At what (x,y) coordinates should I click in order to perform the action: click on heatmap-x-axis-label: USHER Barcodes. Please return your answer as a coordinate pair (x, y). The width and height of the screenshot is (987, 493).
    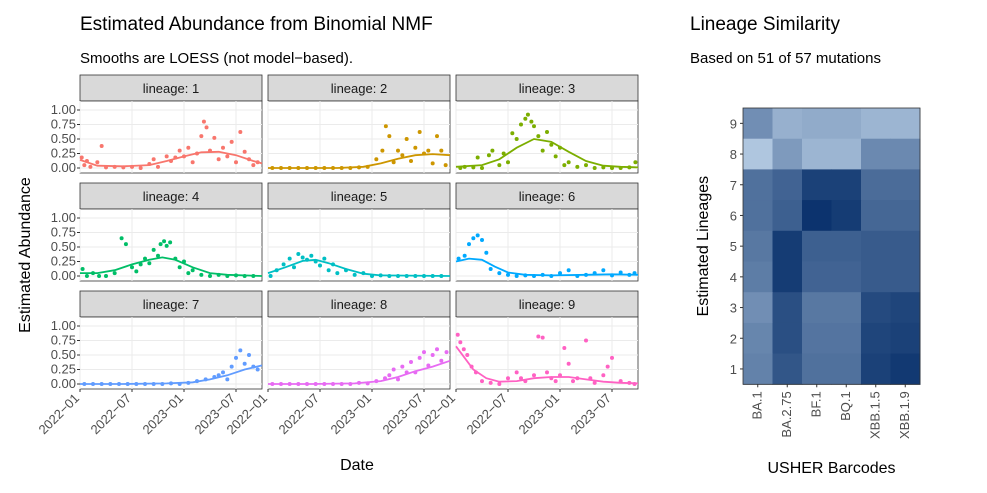
    Looking at the image, I should click on (831, 468).